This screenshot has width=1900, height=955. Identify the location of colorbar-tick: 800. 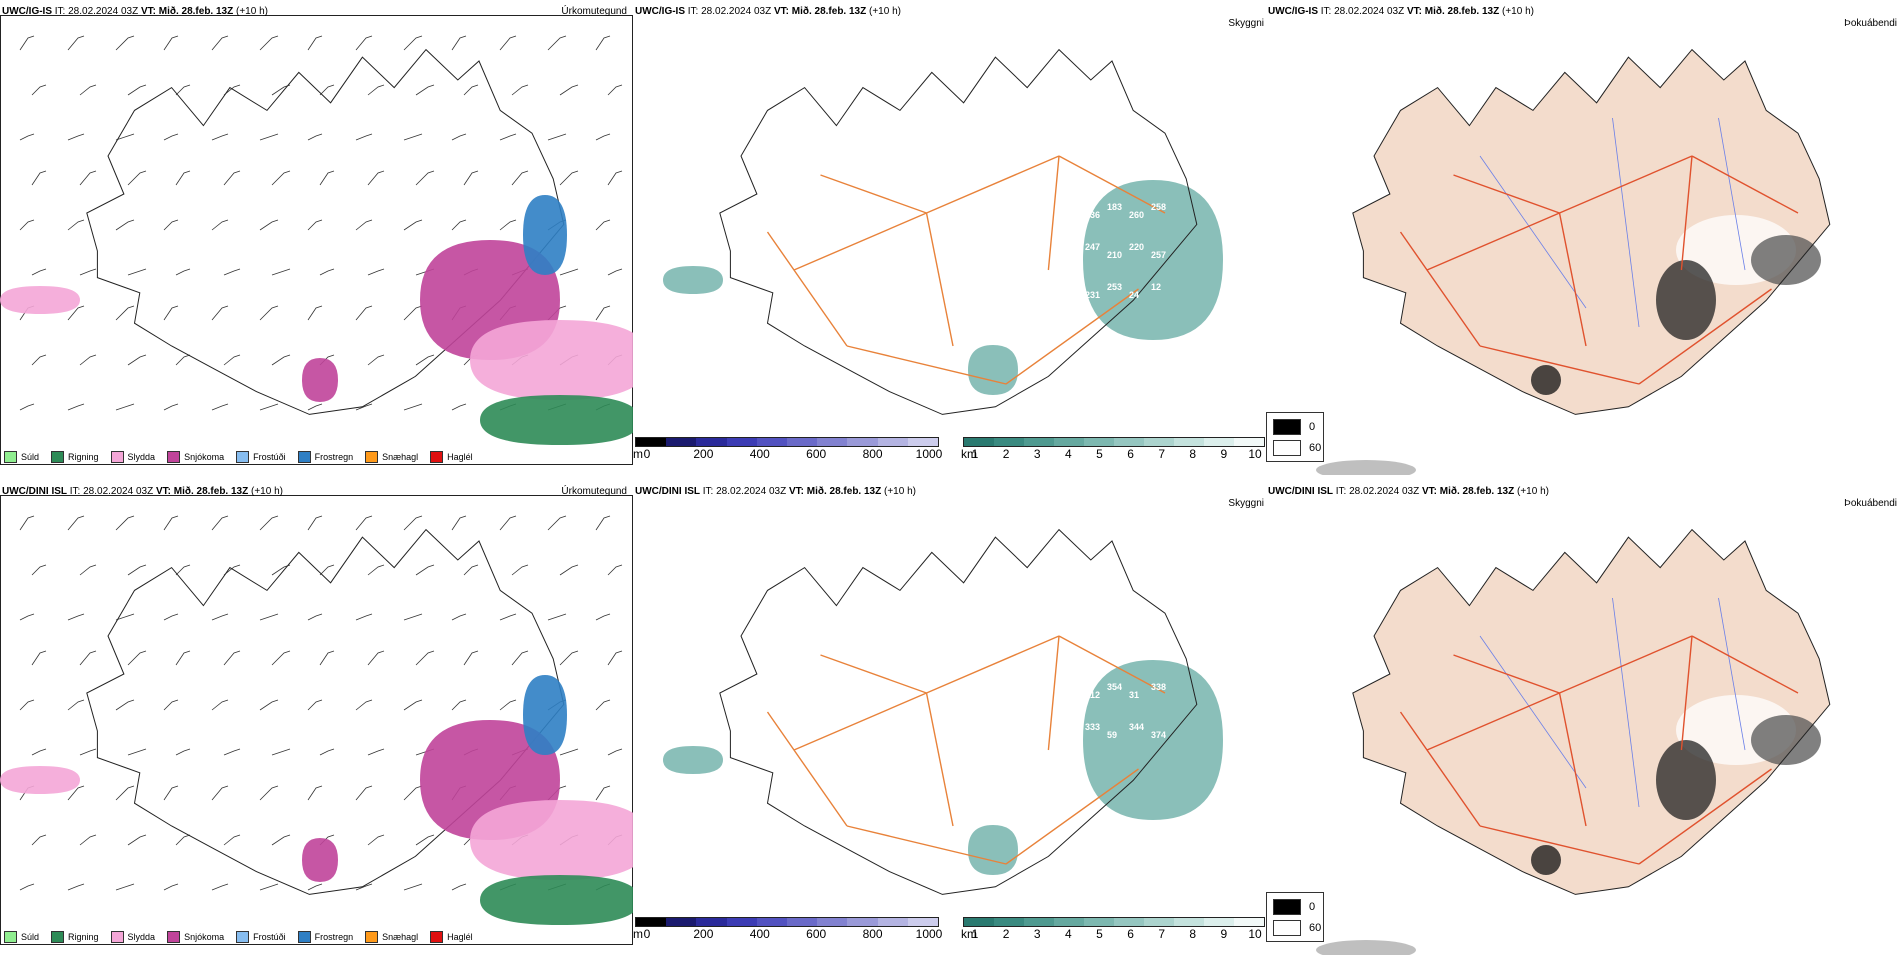
(872, 454).